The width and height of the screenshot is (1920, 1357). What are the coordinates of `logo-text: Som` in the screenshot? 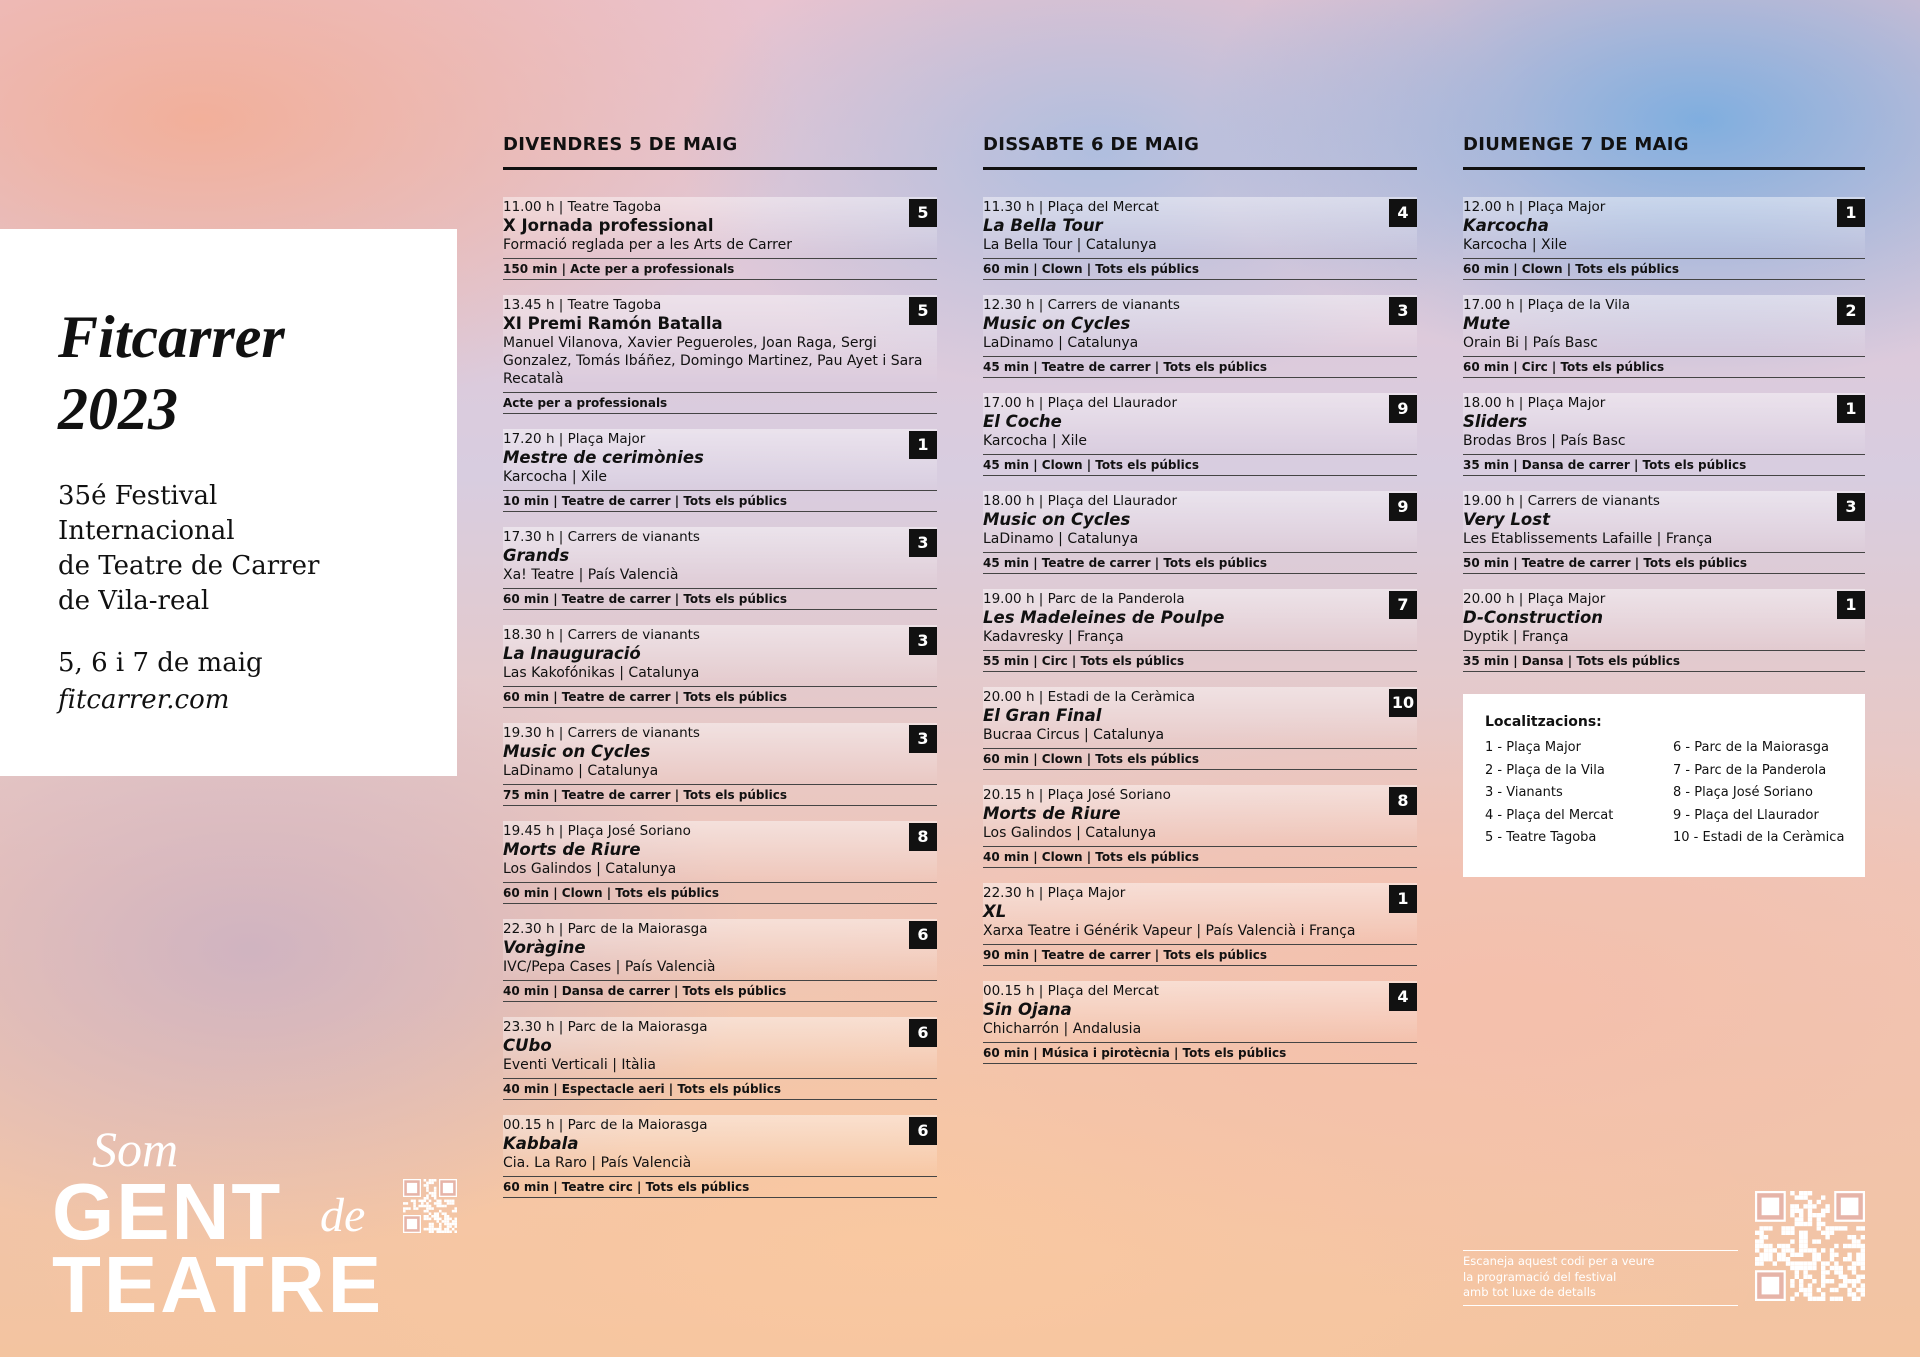 It's located at (135, 1149).